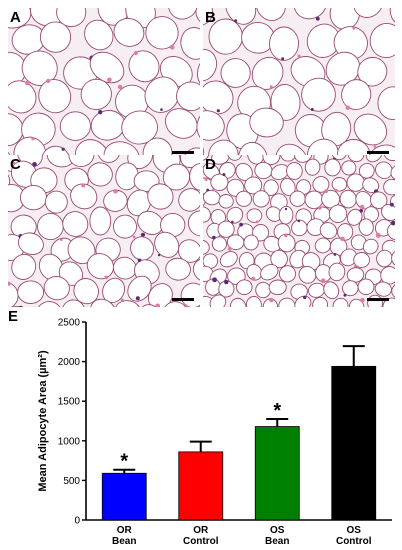 The height and width of the screenshot is (550, 402). What do you see at coordinates (378, 152) in the screenshot?
I see `scale-bar-b` at bounding box center [378, 152].